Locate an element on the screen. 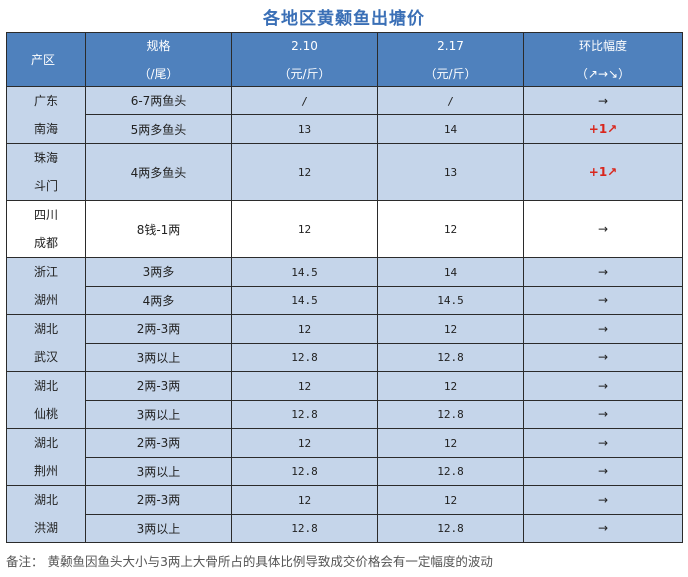 This screenshot has width=688, height=577. table-row: 湖北 洪湖 2两-3两 12 12 → is located at coordinates (344, 514).